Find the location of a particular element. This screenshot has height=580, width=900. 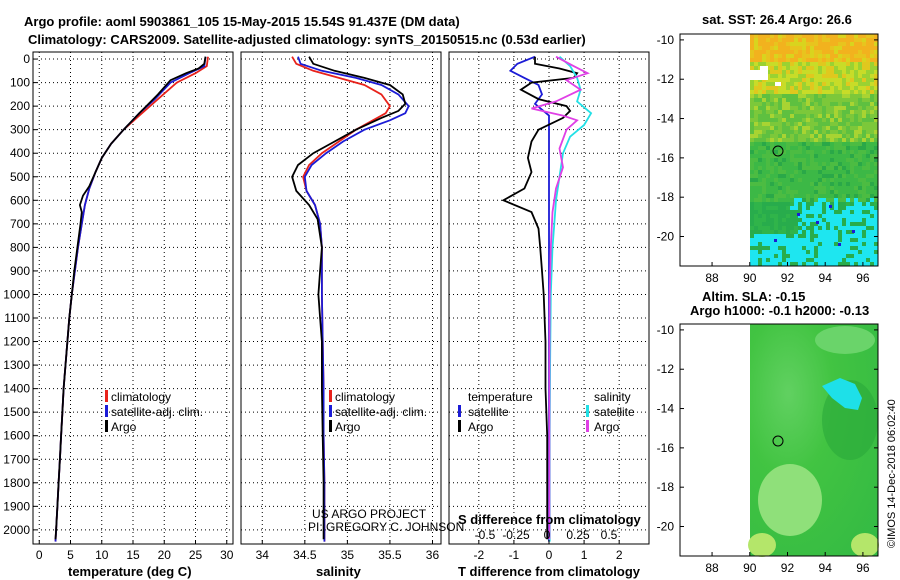

s-difference-axis: -0.5 -0.25 0 0.25 0.5 is located at coordinates (546, 535).